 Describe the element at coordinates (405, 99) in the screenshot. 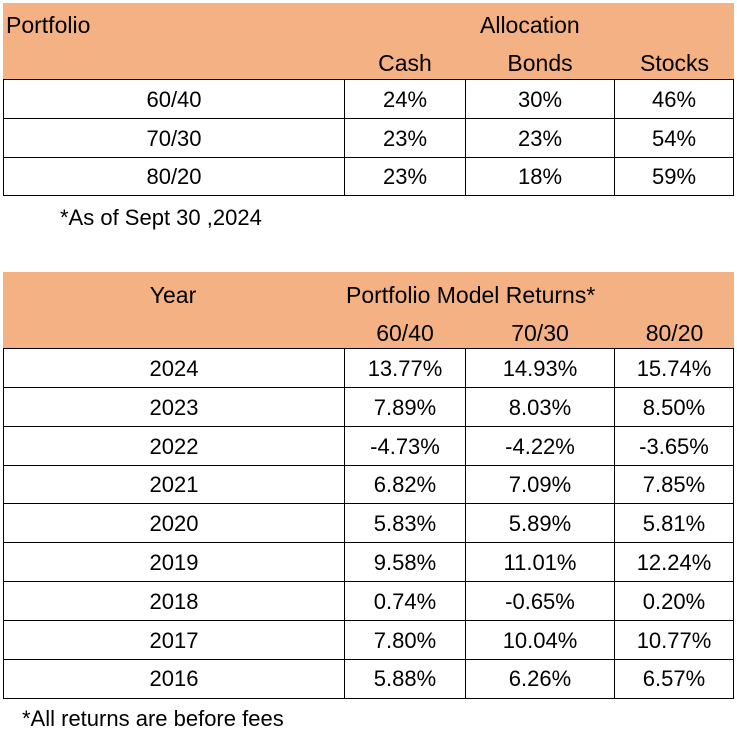

I see `cash-cell: 24%` at that location.